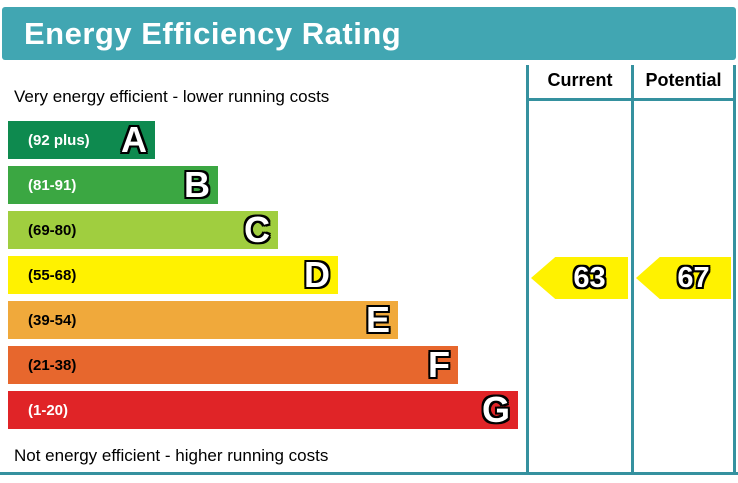  What do you see at coordinates (113, 185) in the screenshot?
I see `band-row-b: (81-91) B` at bounding box center [113, 185].